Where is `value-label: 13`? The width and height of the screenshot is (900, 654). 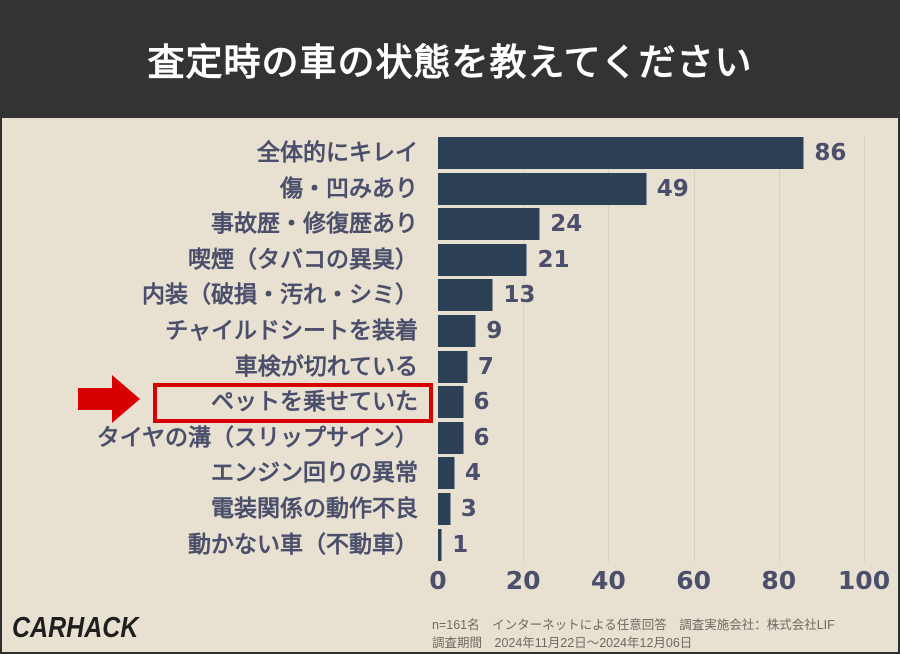
value-label: 13 is located at coordinates (519, 295).